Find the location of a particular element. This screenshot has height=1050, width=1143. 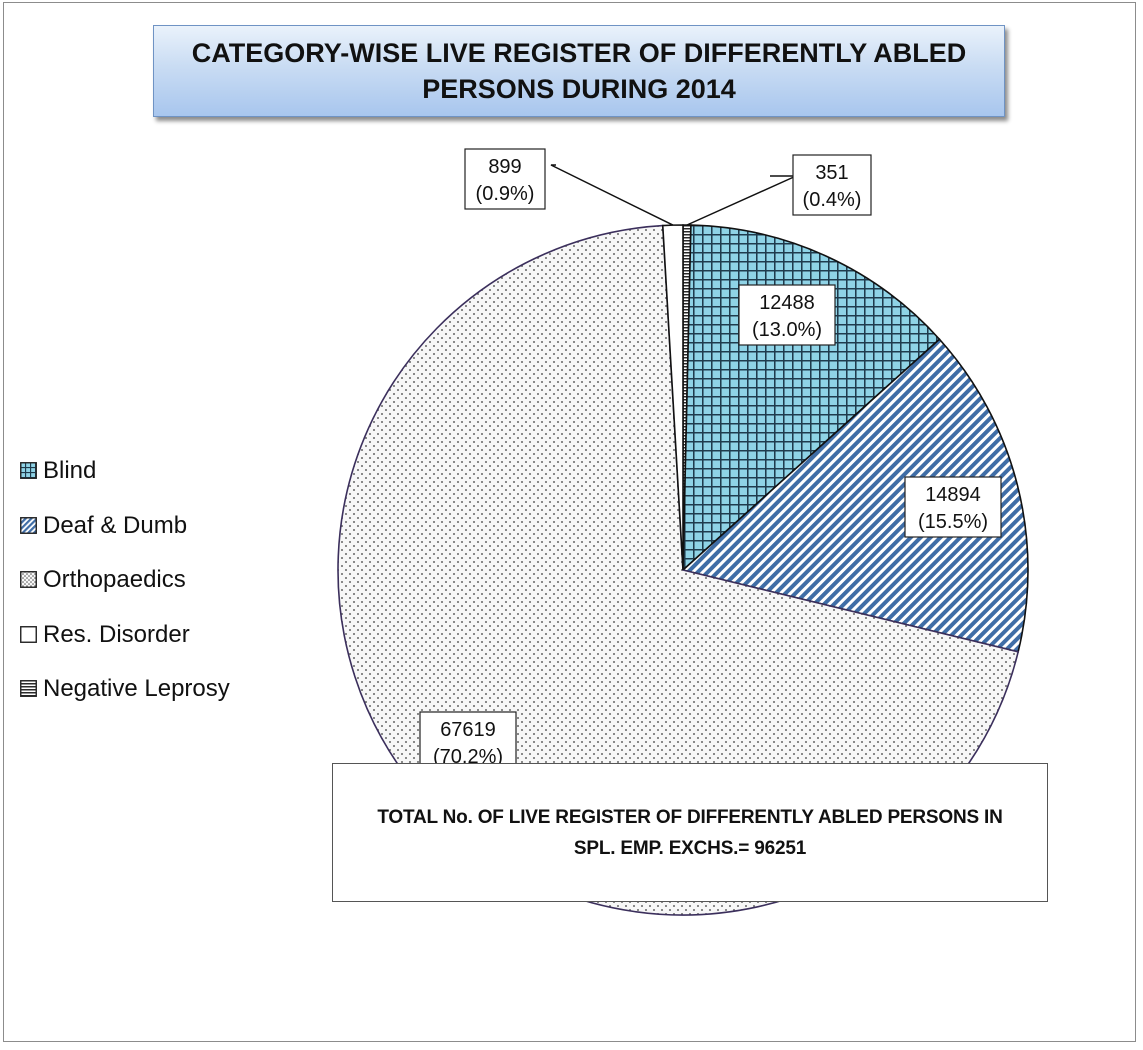

legend-item-negative-leprosy: Negative Leprosy is located at coordinates (125, 701).